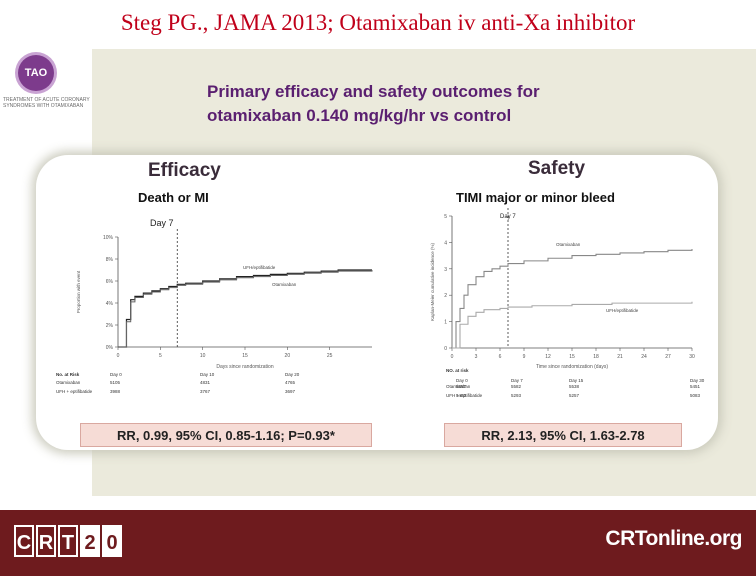 This screenshot has width=756, height=576. I want to click on safety-header: Safety, so click(557, 168).